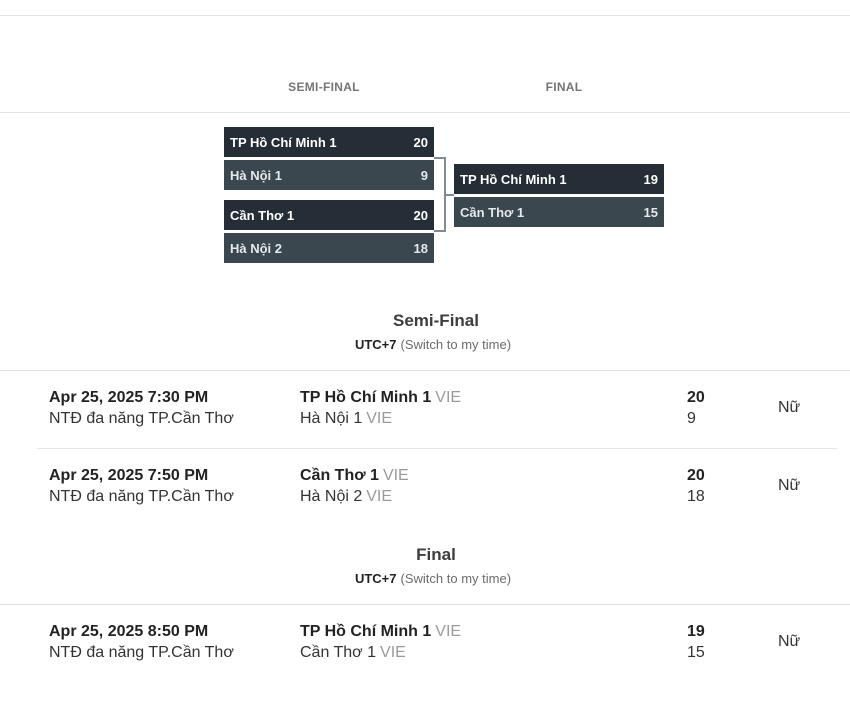 This screenshot has width=850, height=709. I want to click on round-header-semi-final: SEMI-FINAL, so click(324, 87).